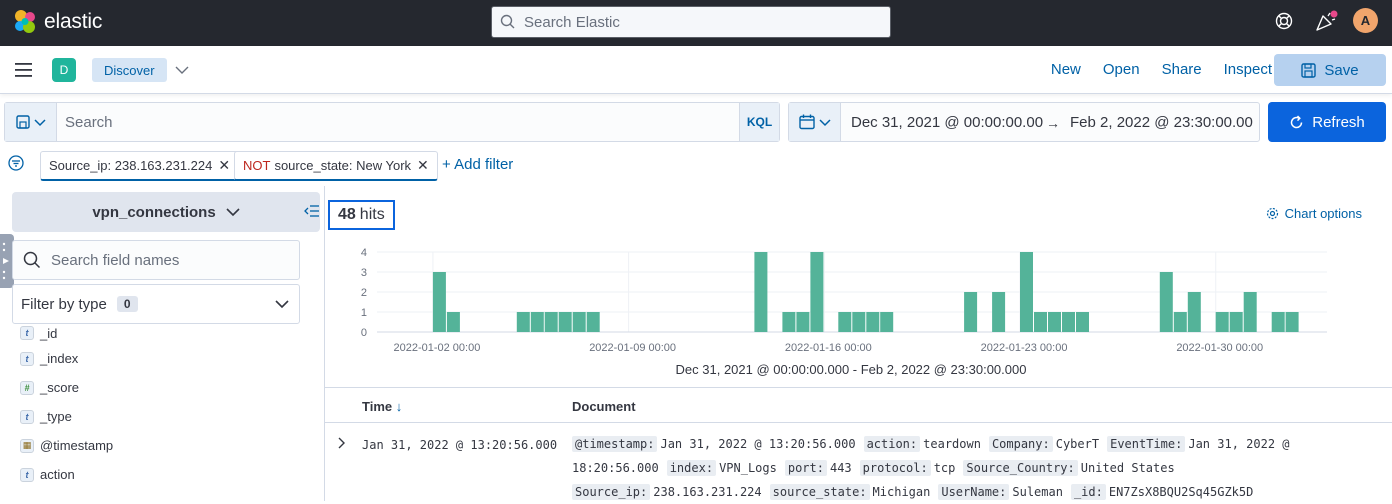  I want to click on menu-hamburger-icon, so click(24, 70).